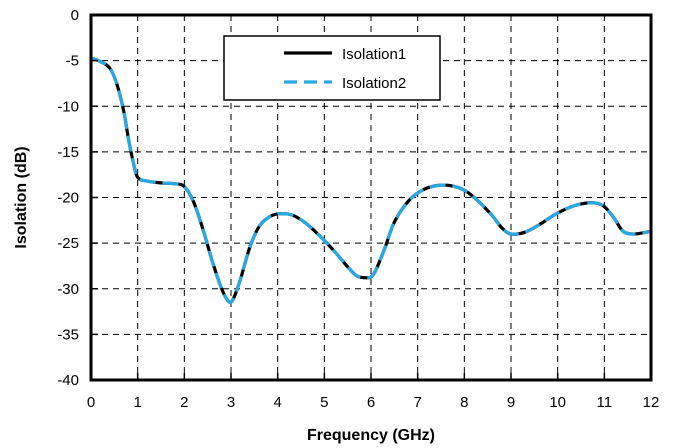 This screenshot has width=678, height=448. I want to click on y-tick-label: -30, so click(68, 289).